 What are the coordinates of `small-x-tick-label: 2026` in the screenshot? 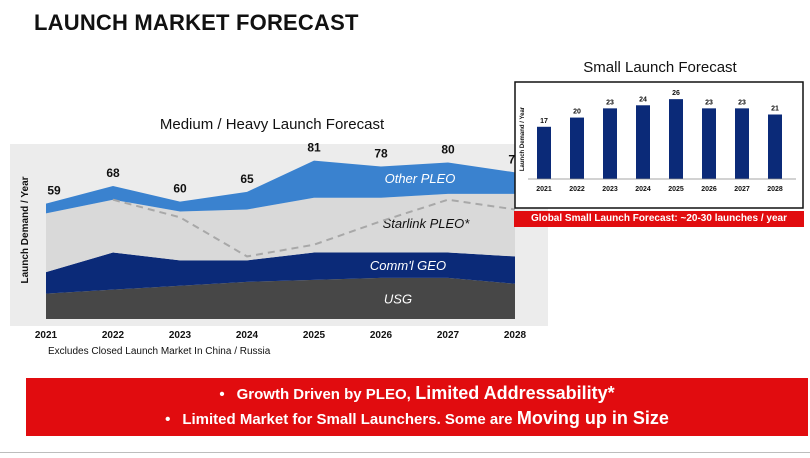 It's located at (709, 189).